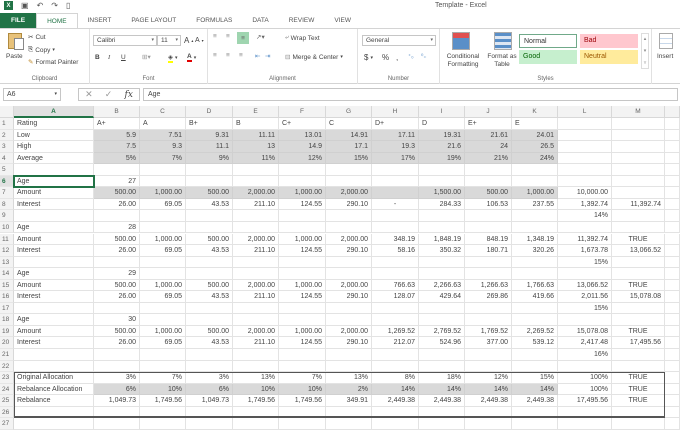  I want to click on cell-d5, so click(209, 170).